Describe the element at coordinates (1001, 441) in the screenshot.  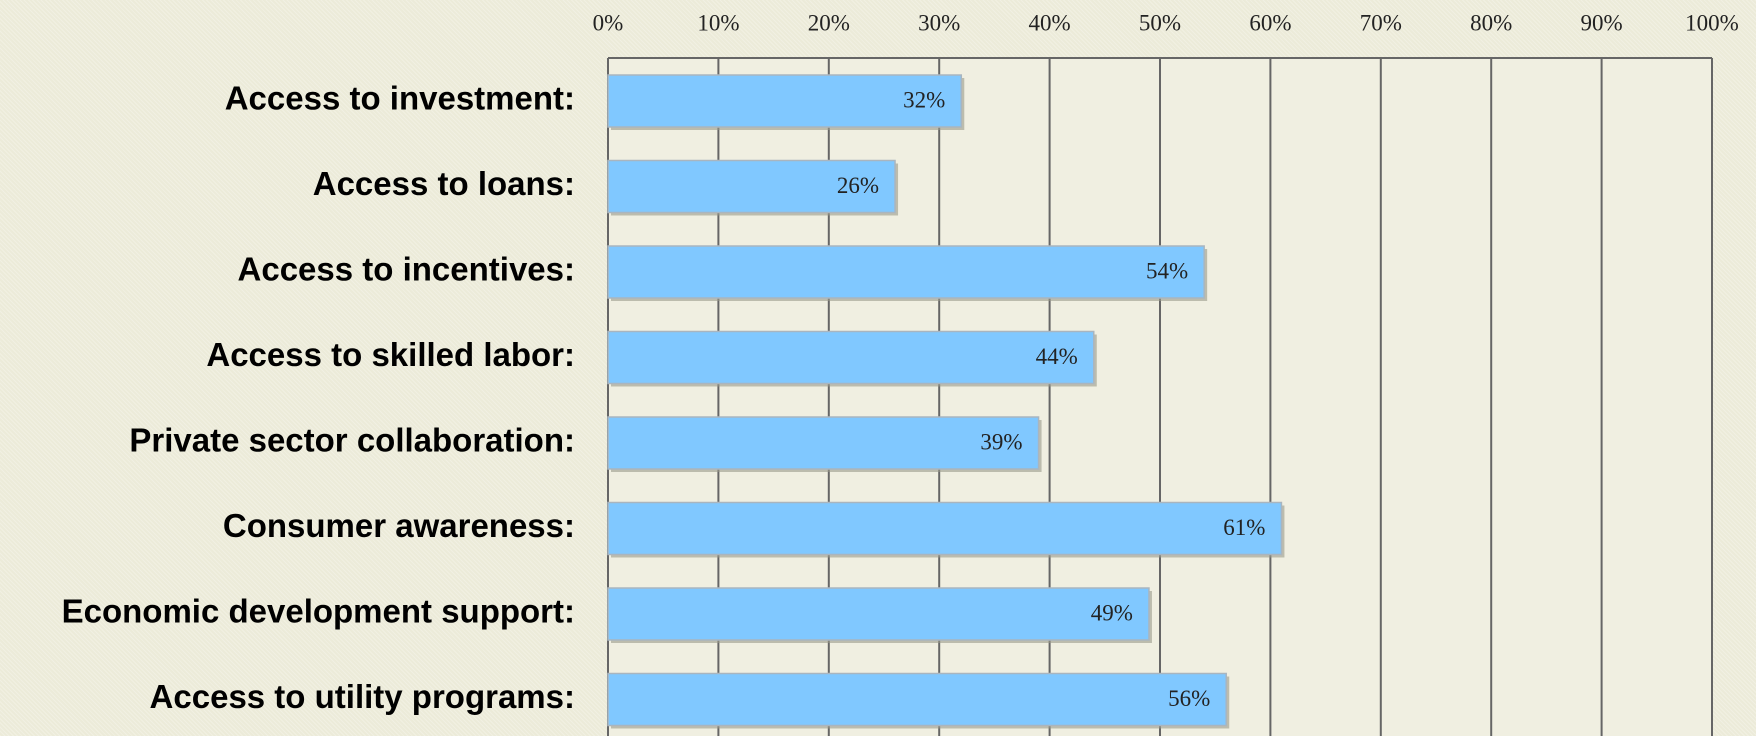
I see `value-label: 39%` at that location.